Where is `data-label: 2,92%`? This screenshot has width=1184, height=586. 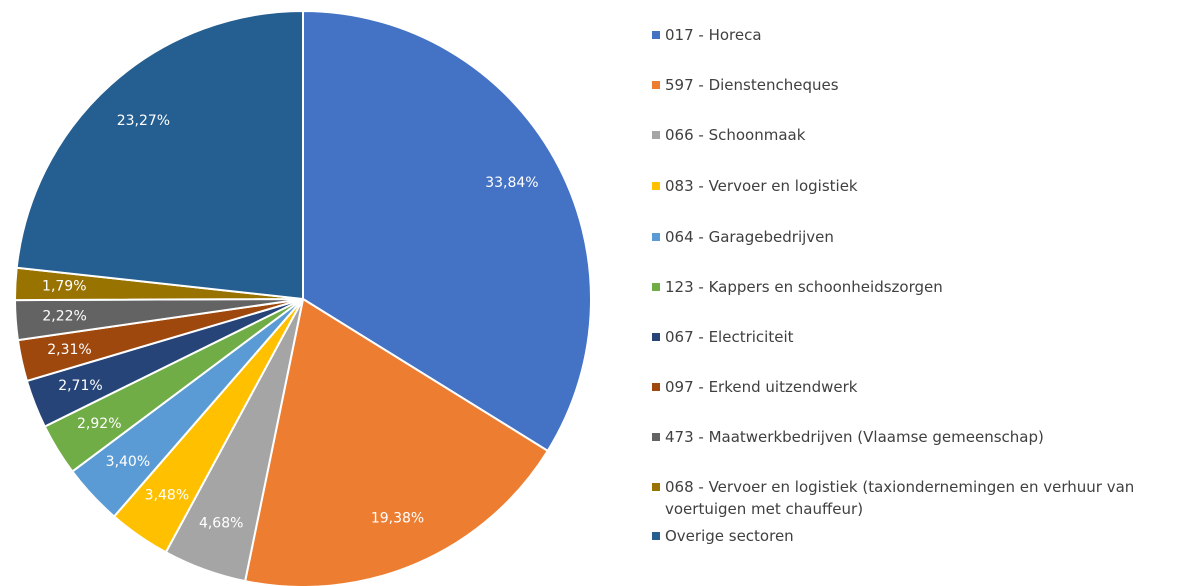
data-label: 2,92% is located at coordinates (99, 424).